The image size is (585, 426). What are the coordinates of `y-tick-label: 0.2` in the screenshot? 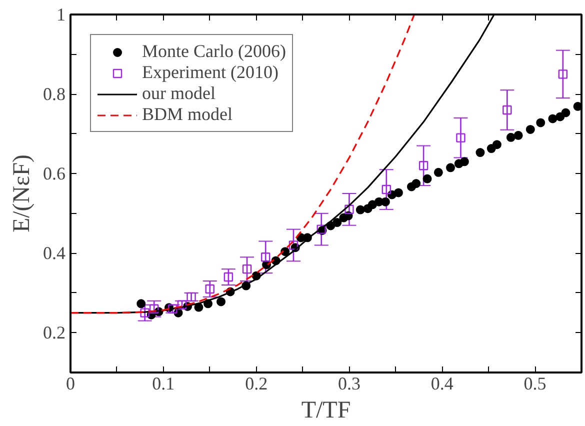 It's located at (54, 332).